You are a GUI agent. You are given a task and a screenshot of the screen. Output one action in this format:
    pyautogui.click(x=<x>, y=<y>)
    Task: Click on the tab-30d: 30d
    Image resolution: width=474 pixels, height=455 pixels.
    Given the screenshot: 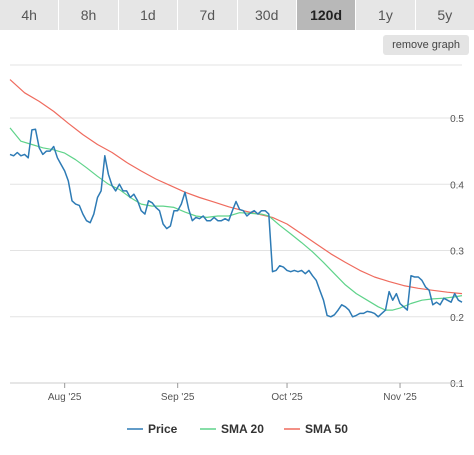 What is the action you would take?
    pyautogui.click(x=267, y=15)
    